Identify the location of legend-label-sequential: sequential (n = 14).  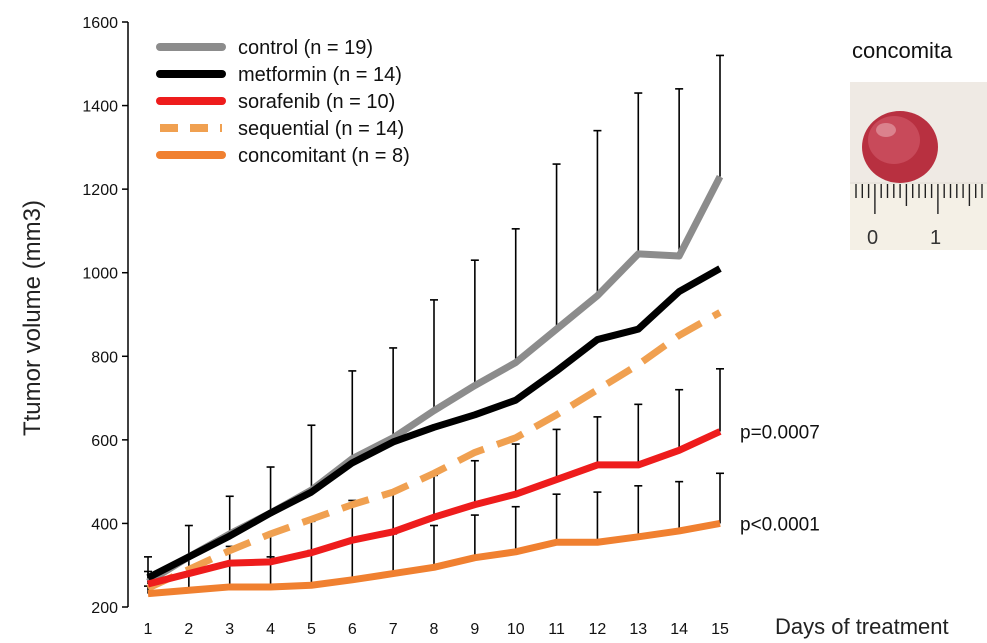
(321, 129).